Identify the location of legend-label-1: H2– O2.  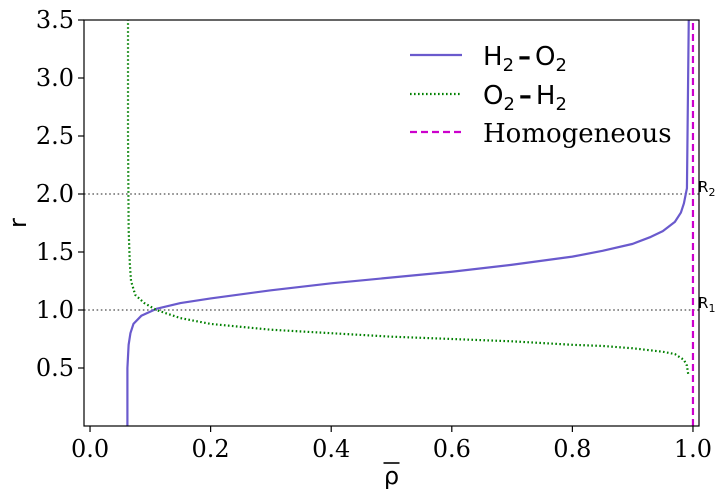
(525, 59).